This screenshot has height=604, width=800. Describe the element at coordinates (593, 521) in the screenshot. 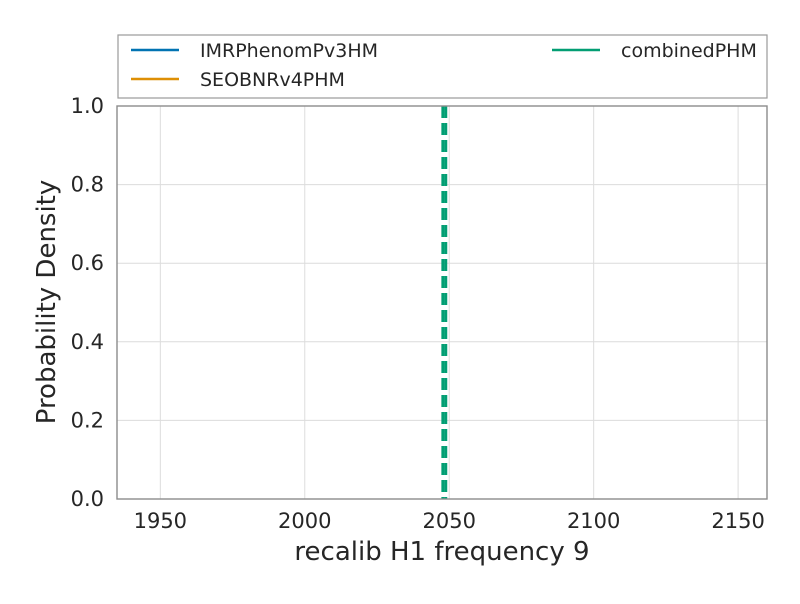

I see `x-tick-label: 2100` at that location.